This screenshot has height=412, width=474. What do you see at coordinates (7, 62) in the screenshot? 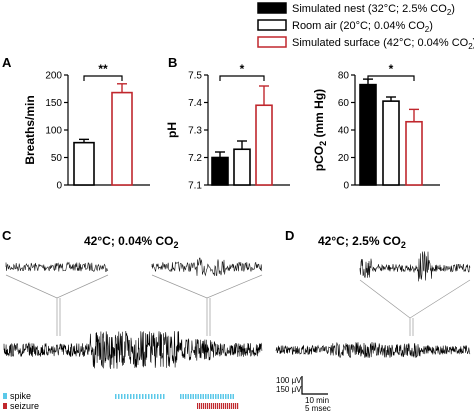
I see `panel-letter-a: A` at bounding box center [7, 62].